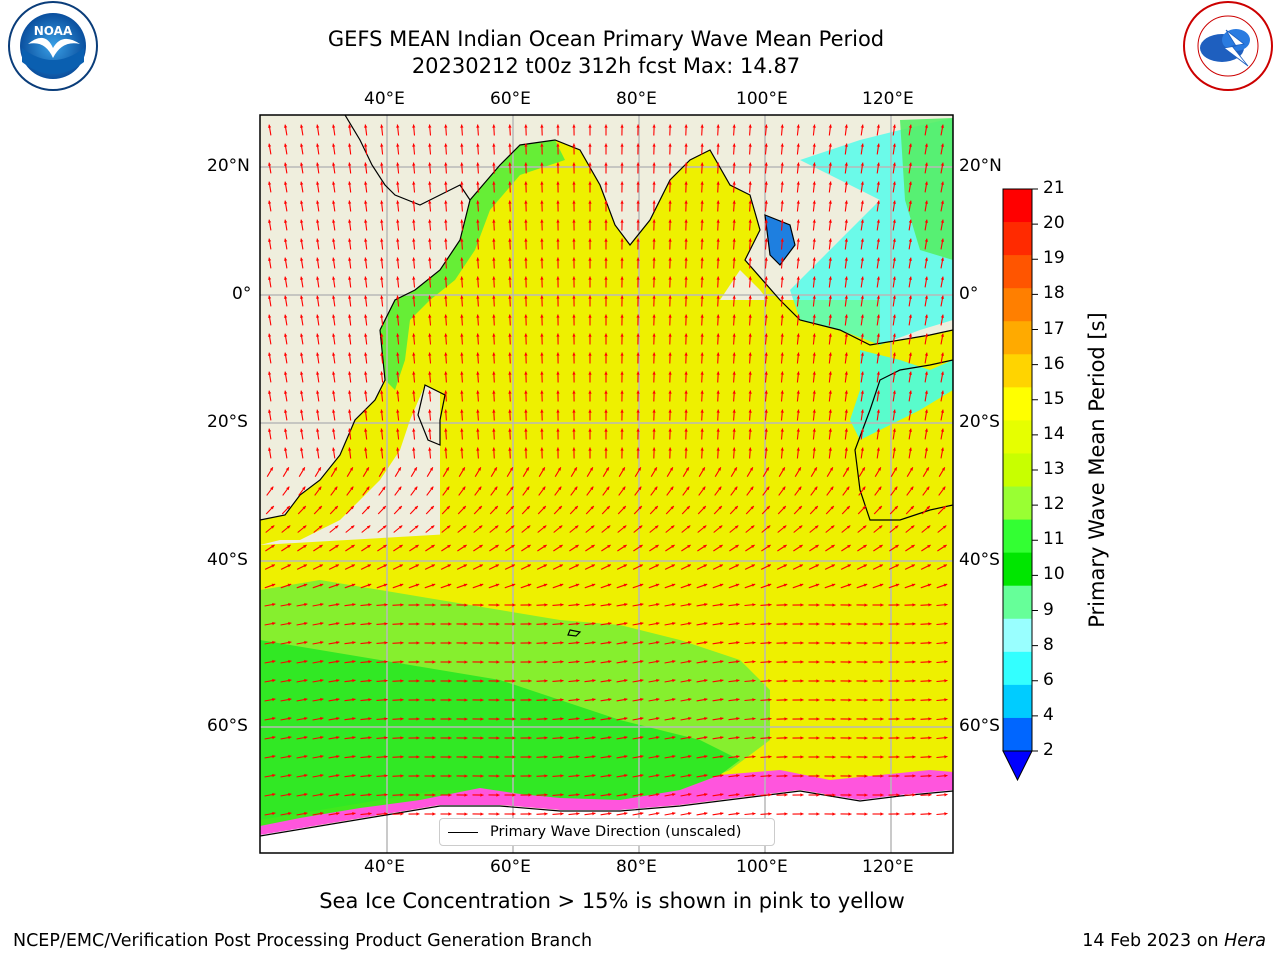 Image resolution: width=1280 pixels, height=960 pixels. I want to click on legend-label: Primary Wave Direction (unscaled), so click(616, 832).